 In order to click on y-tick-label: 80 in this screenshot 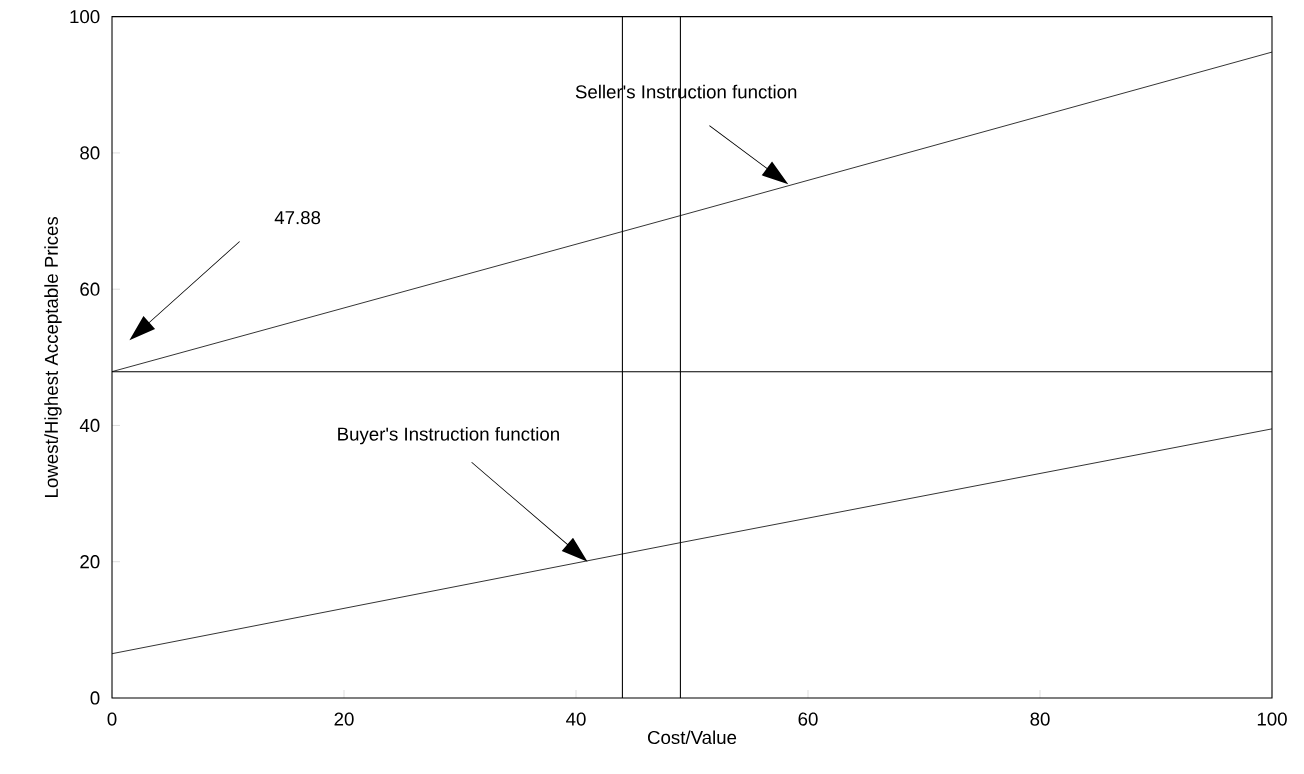, I will do `click(90, 153)`.